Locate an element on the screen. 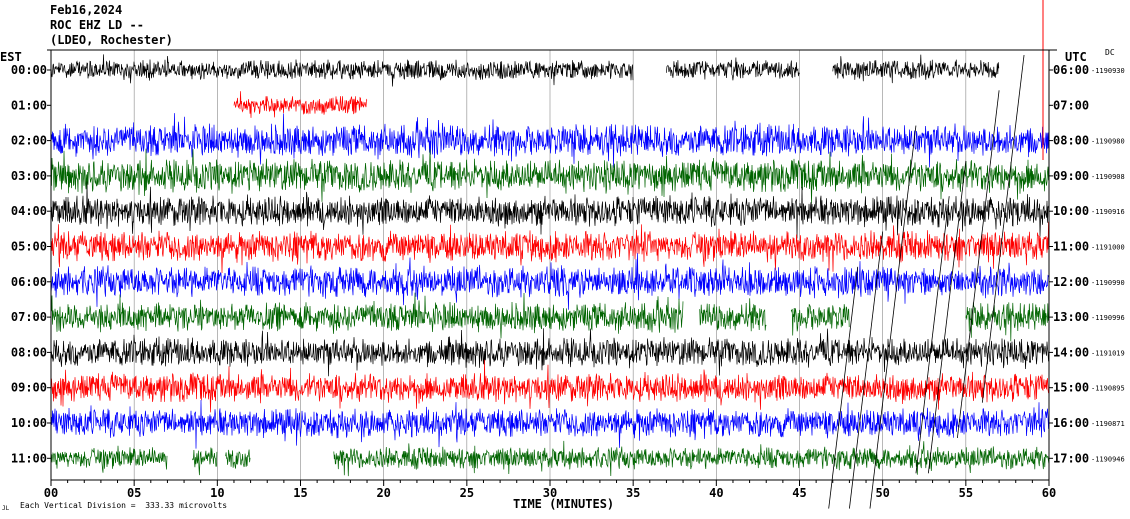 This screenshot has width=1130, height=519. est-time-label: 04:00 is located at coordinates (29, 211).